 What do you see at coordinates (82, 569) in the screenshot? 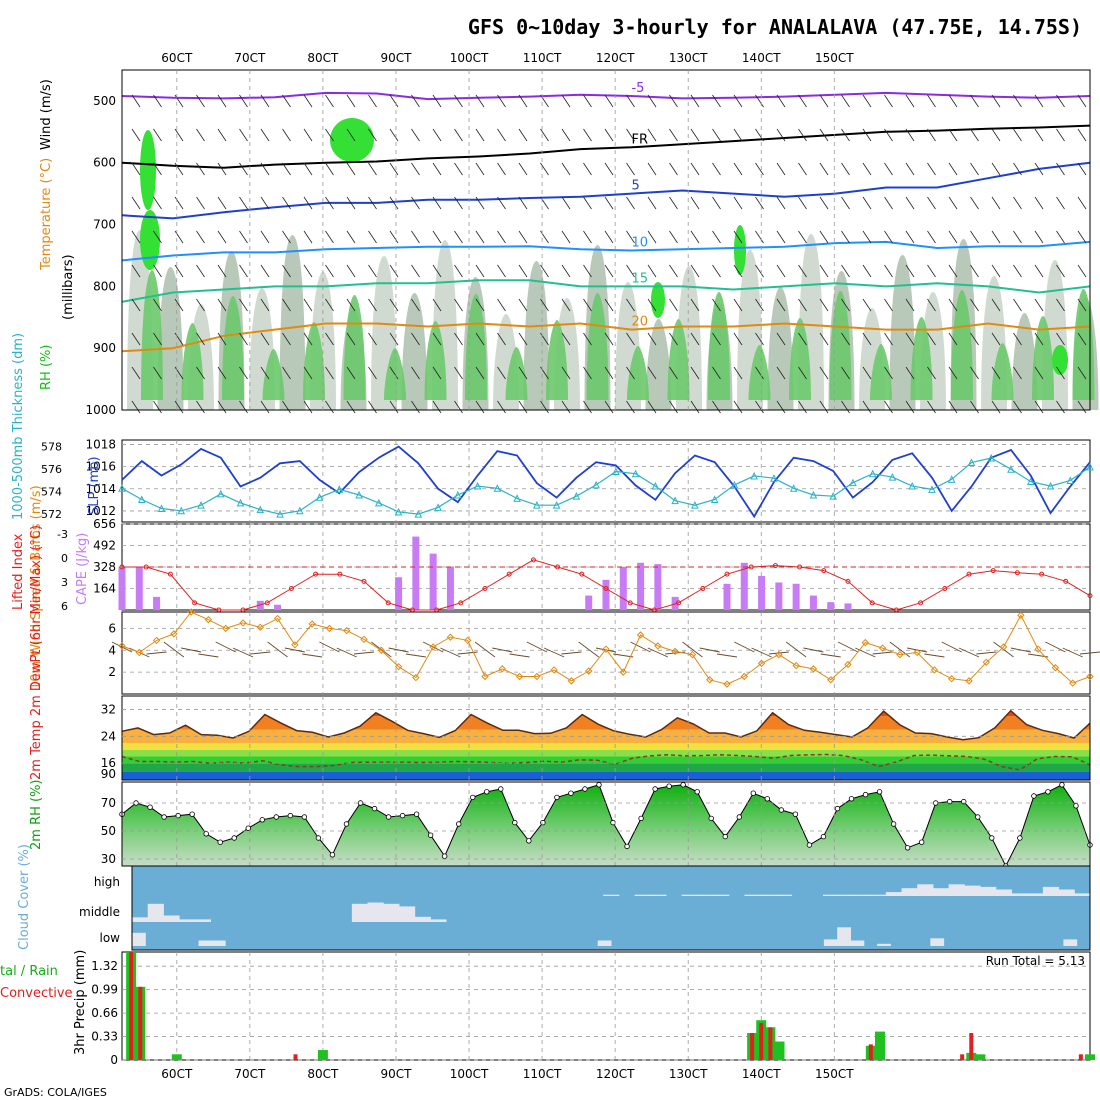
I see `cape-label: CAPE (J/kg)` at bounding box center [82, 569].